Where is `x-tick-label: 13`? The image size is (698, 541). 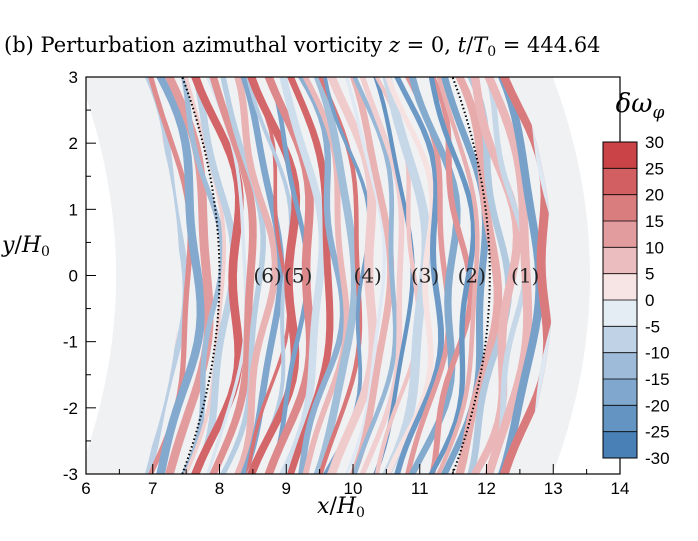 x-tick-label: 13 is located at coordinates (553, 488).